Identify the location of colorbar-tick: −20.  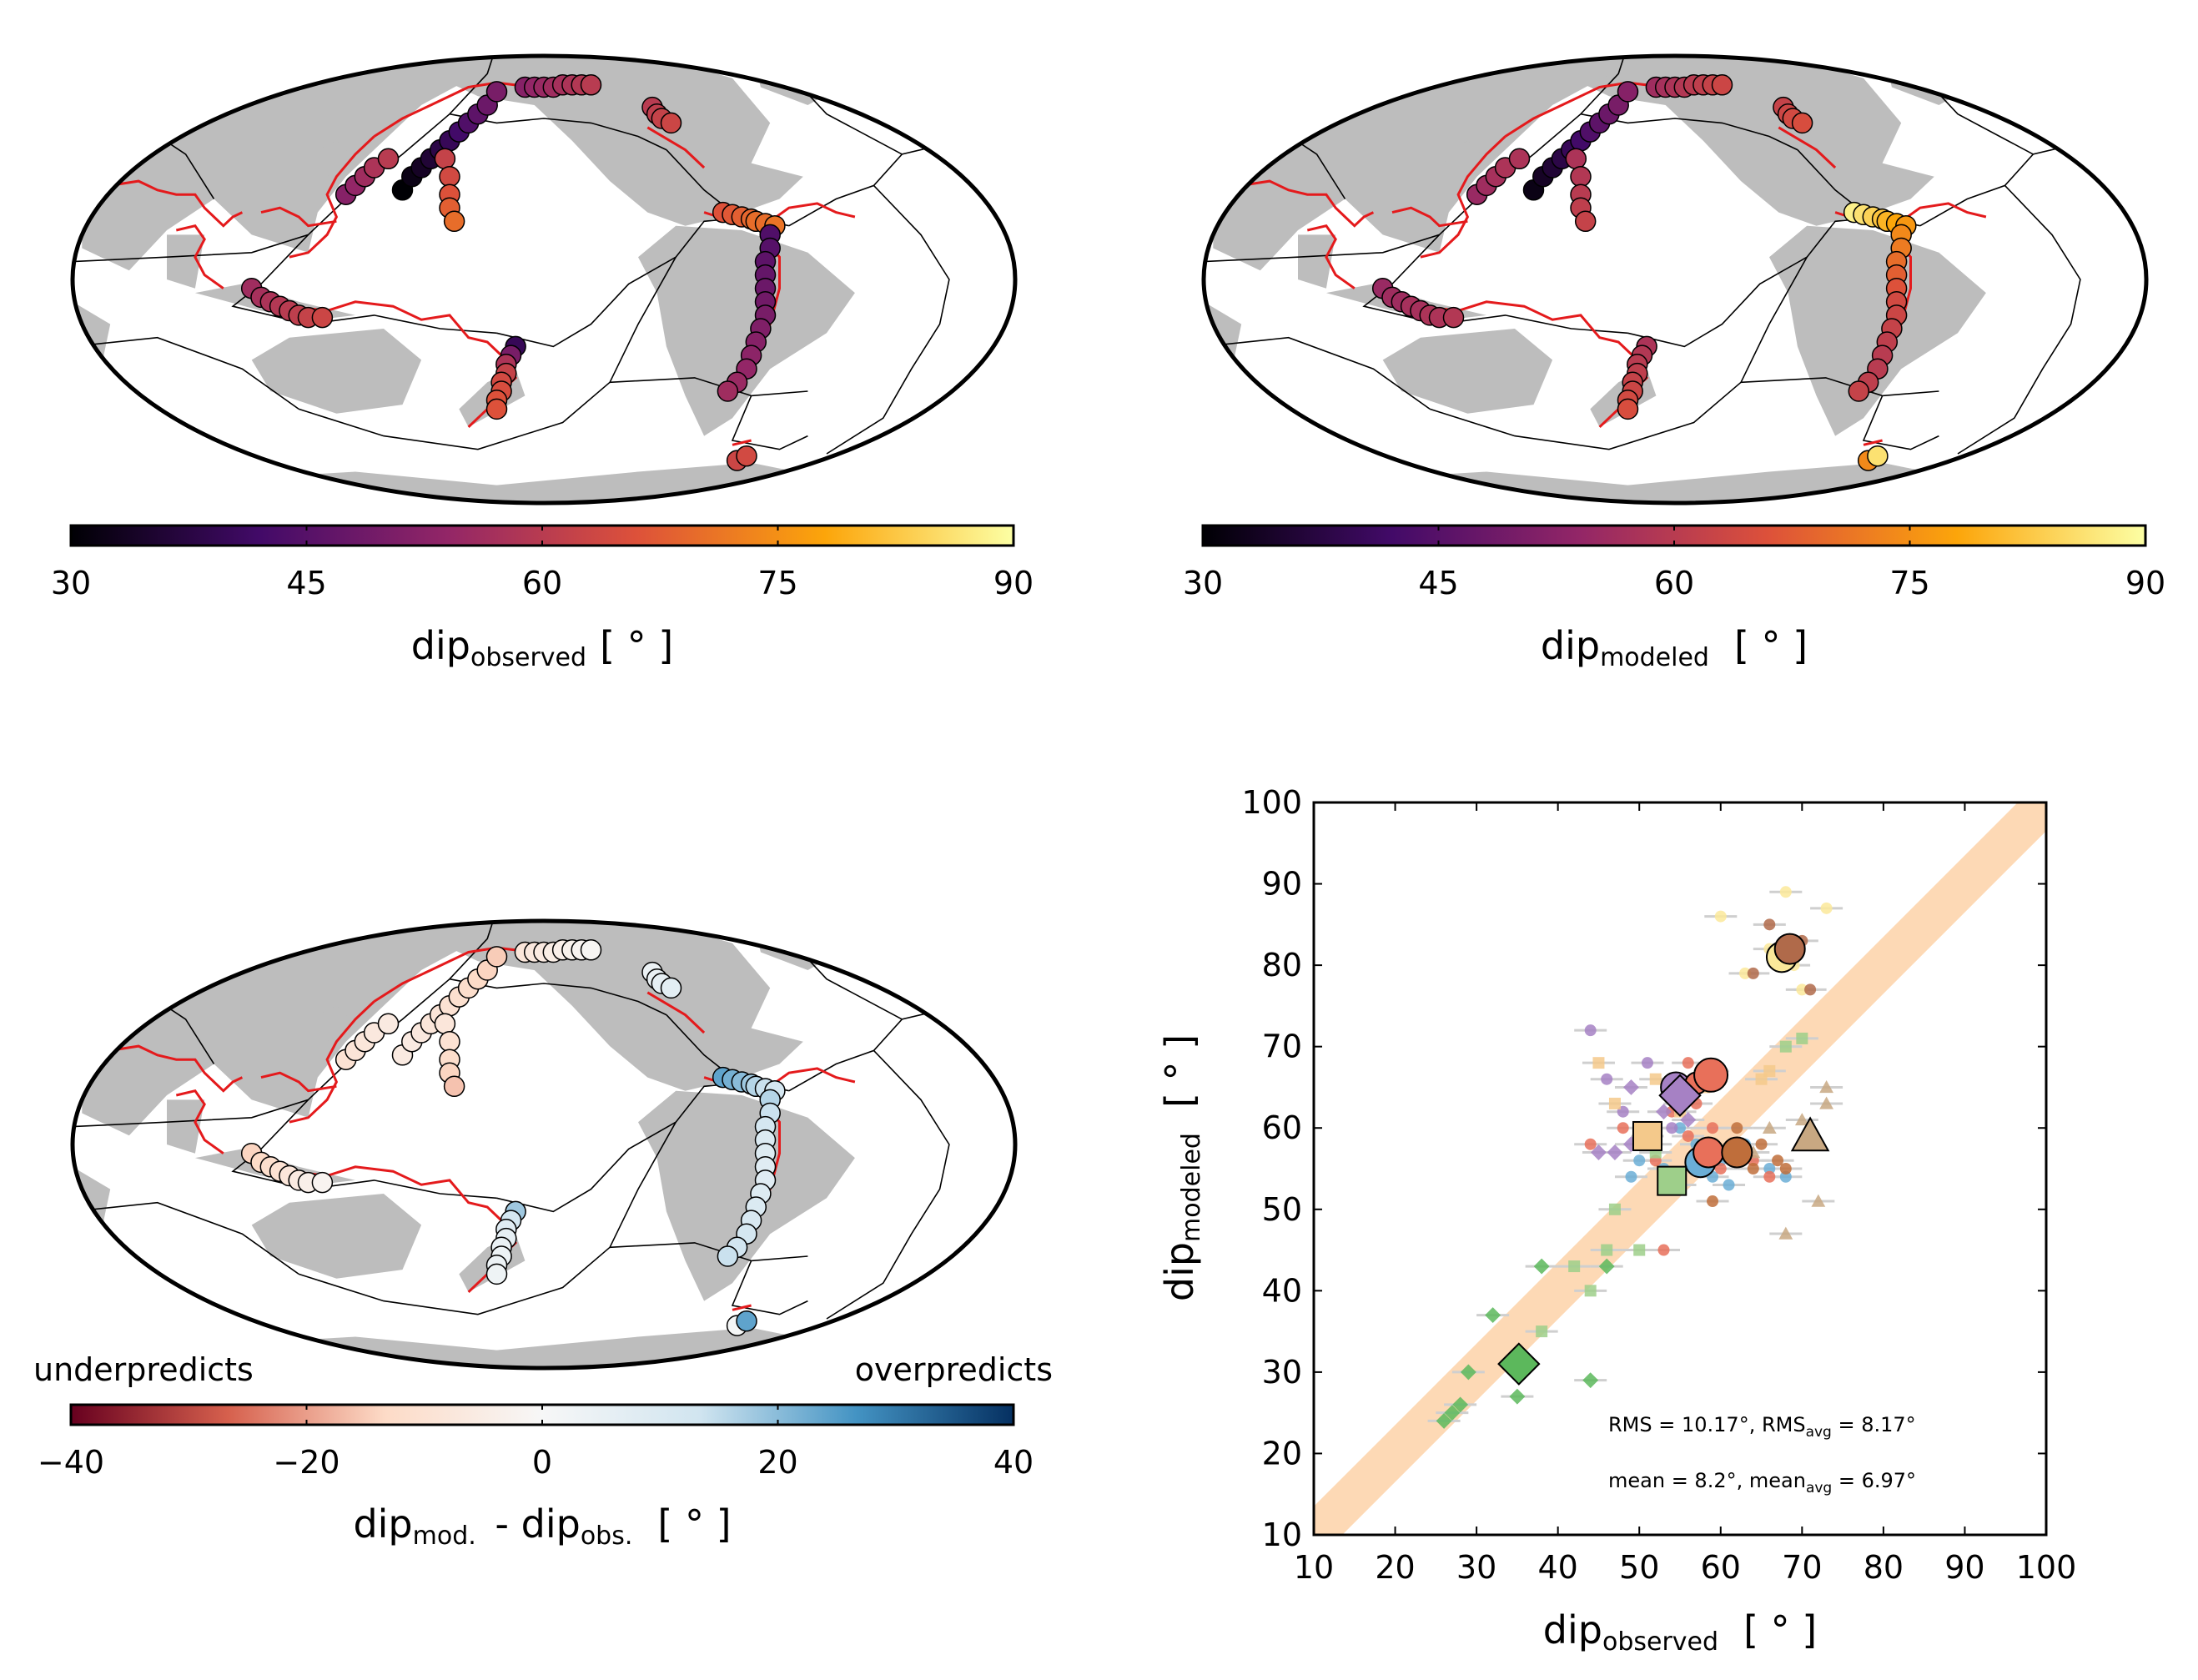
(306, 1462).